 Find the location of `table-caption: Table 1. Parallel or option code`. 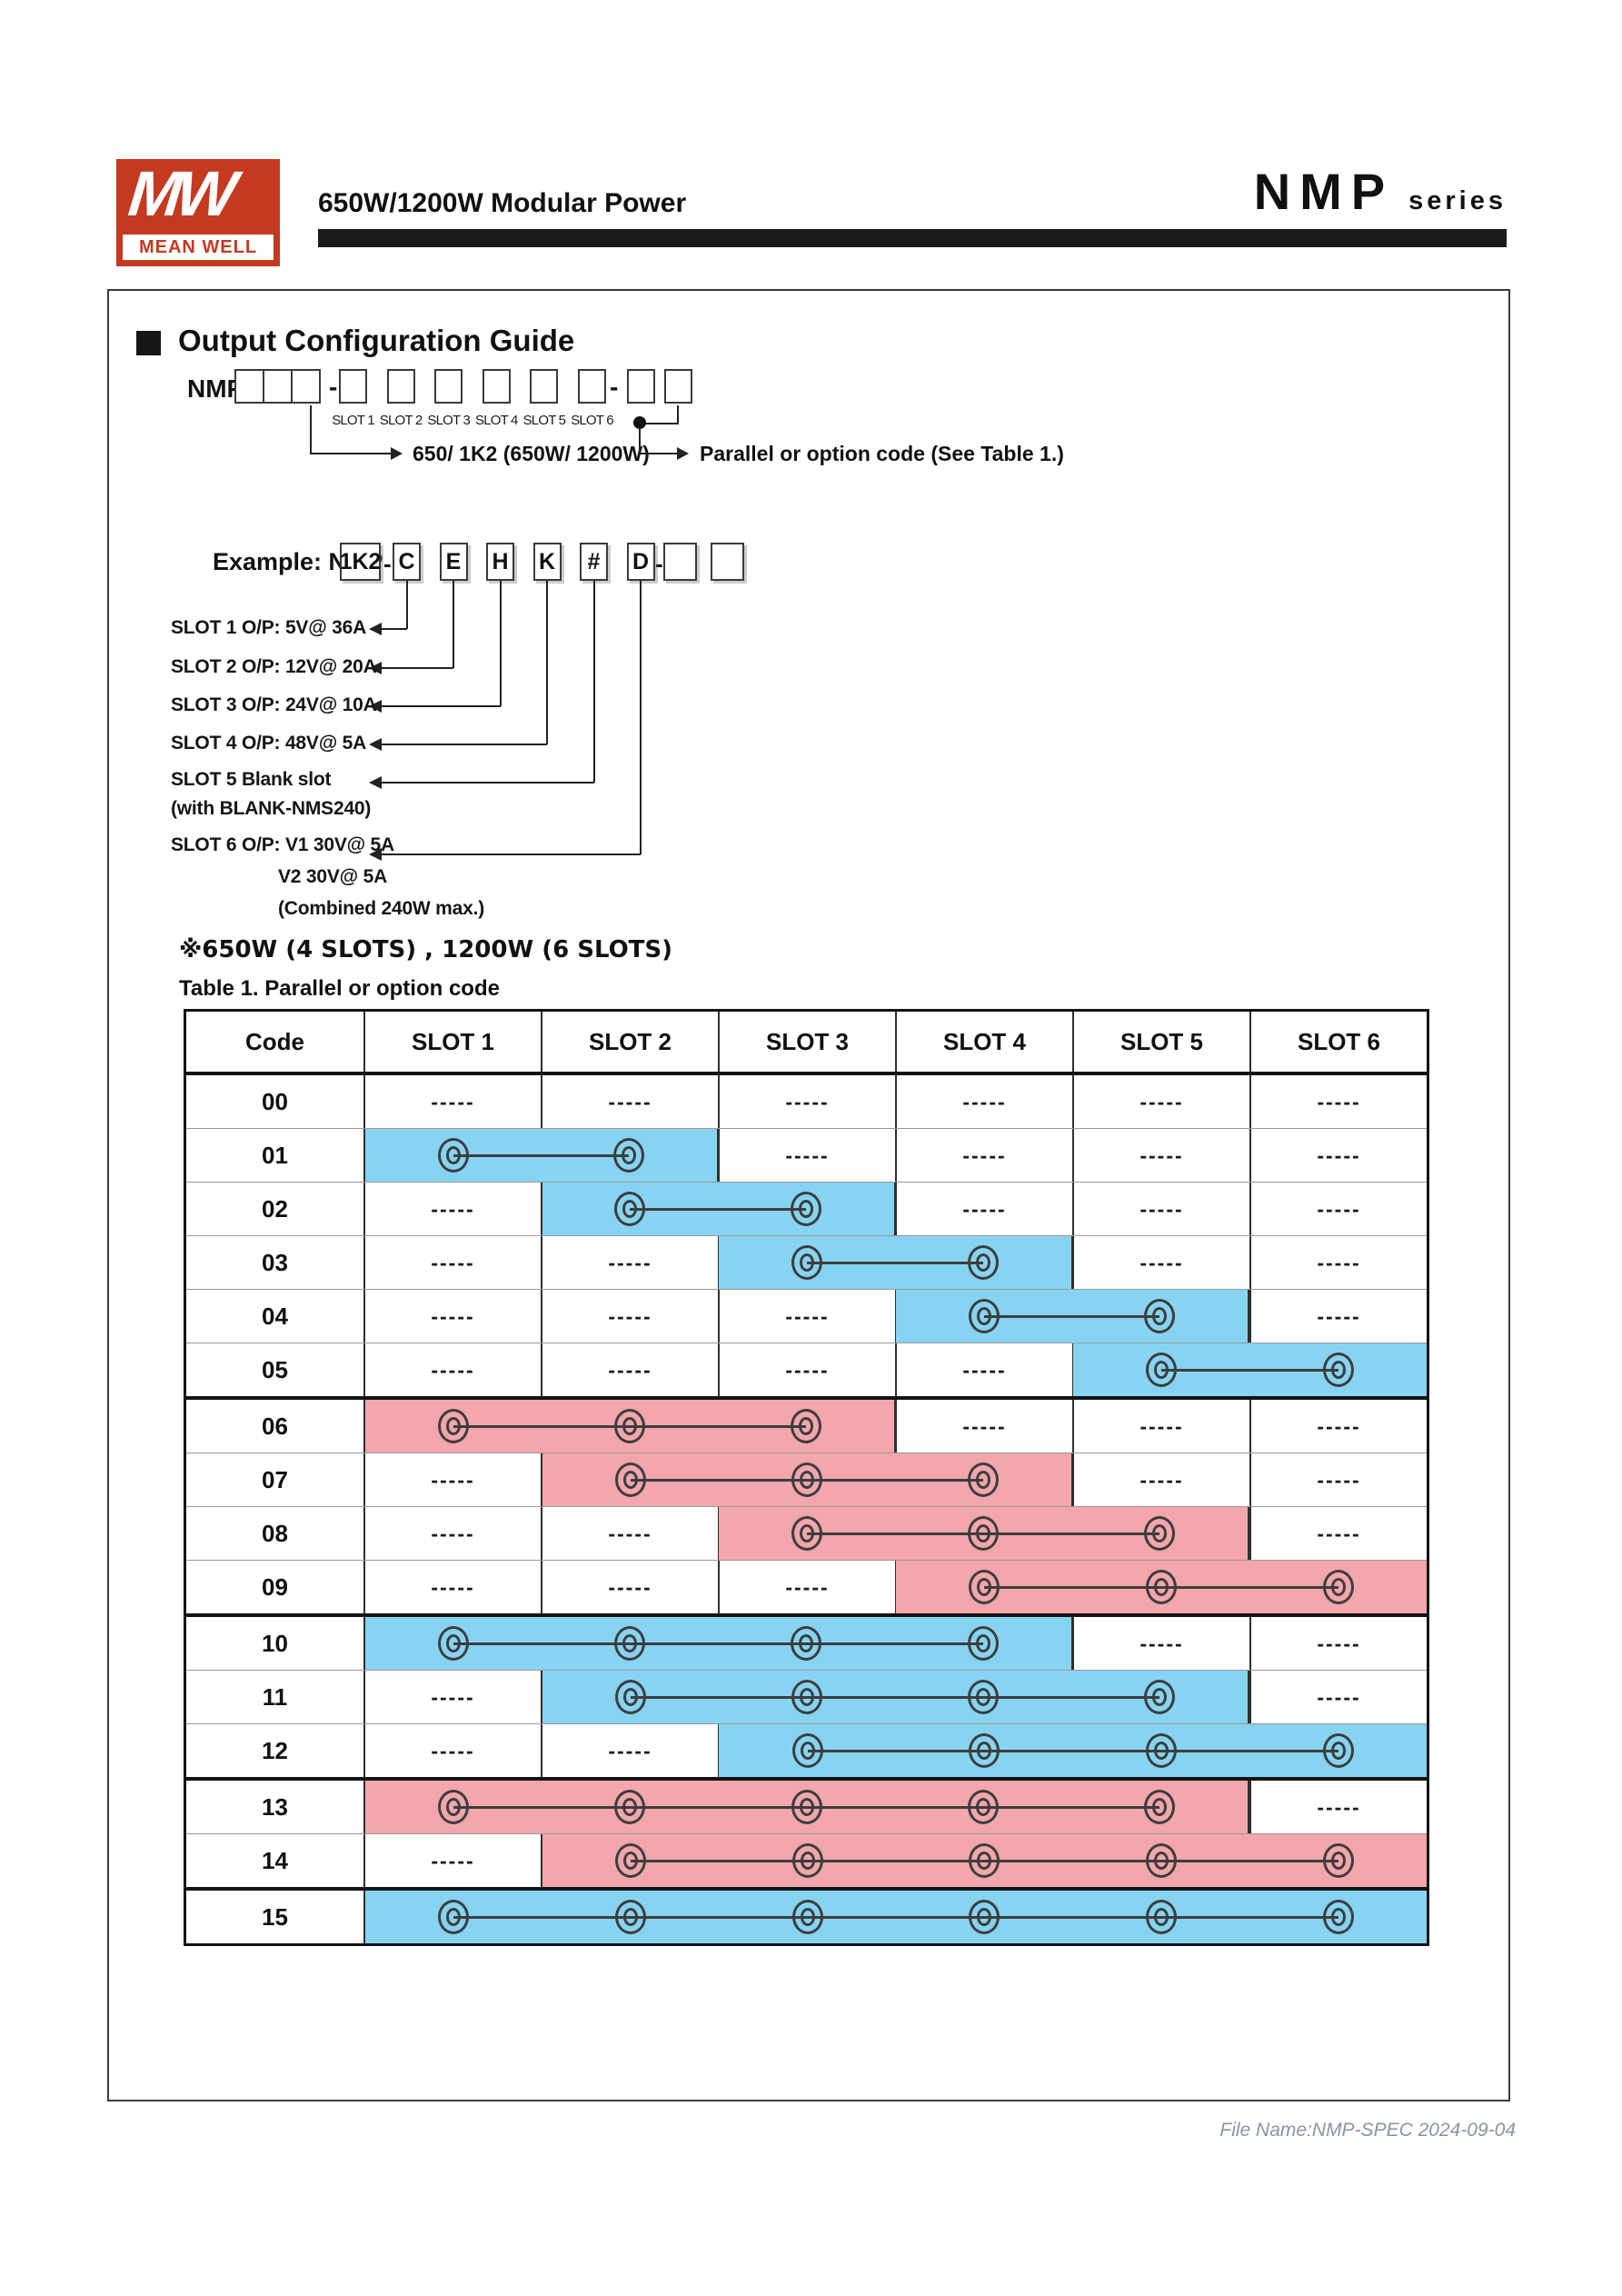

table-caption: Table 1. Parallel or option code is located at coordinates (339, 988).